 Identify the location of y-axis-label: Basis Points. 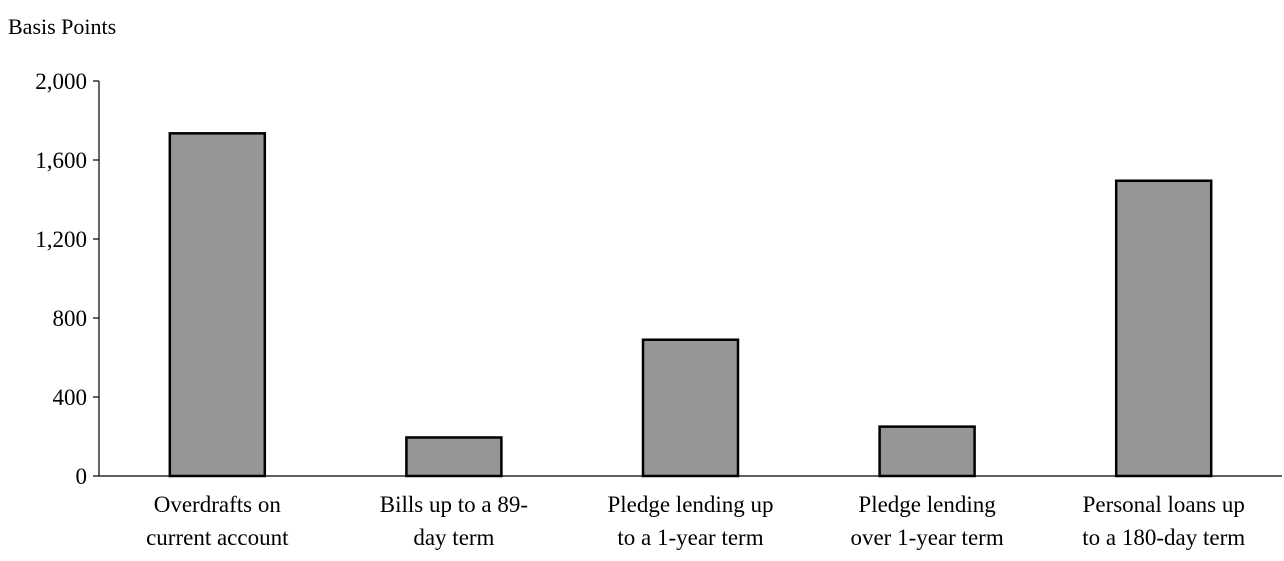
(62, 26).